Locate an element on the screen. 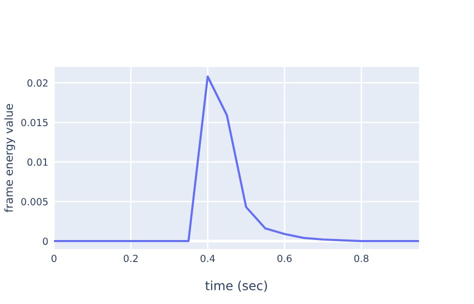 The height and width of the screenshot is (304, 474). y-axis-title: frame energy value is located at coordinates (10, 158).